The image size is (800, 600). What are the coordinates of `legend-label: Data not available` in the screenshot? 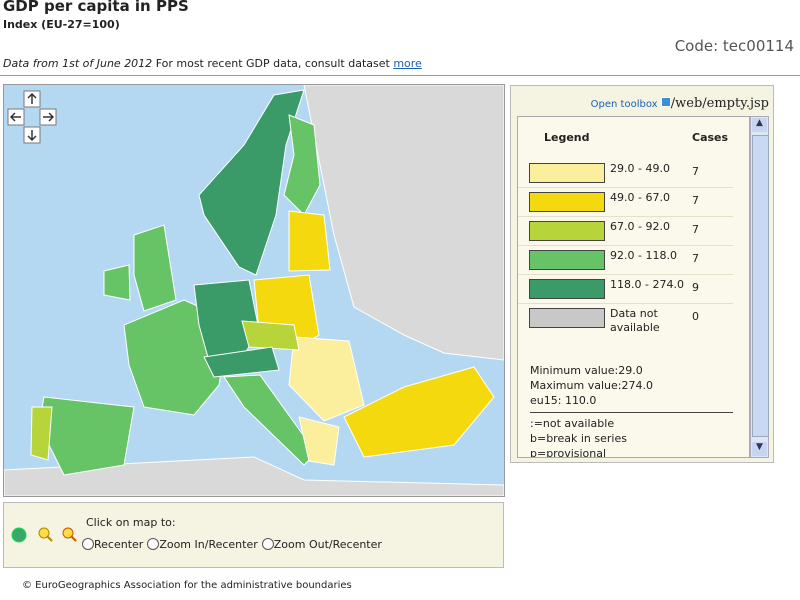 It's located at (635, 320).